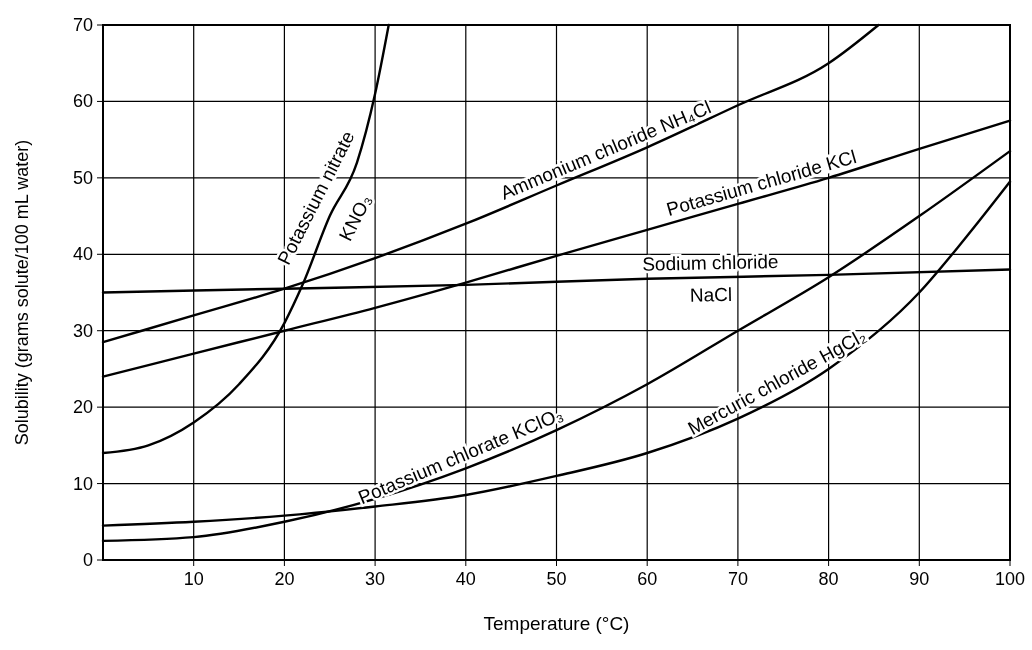 Image resolution: width=1032 pixels, height=650 pixels. Describe the element at coordinates (82, 177) in the screenshot. I see `y-tick-label: 50` at that location.